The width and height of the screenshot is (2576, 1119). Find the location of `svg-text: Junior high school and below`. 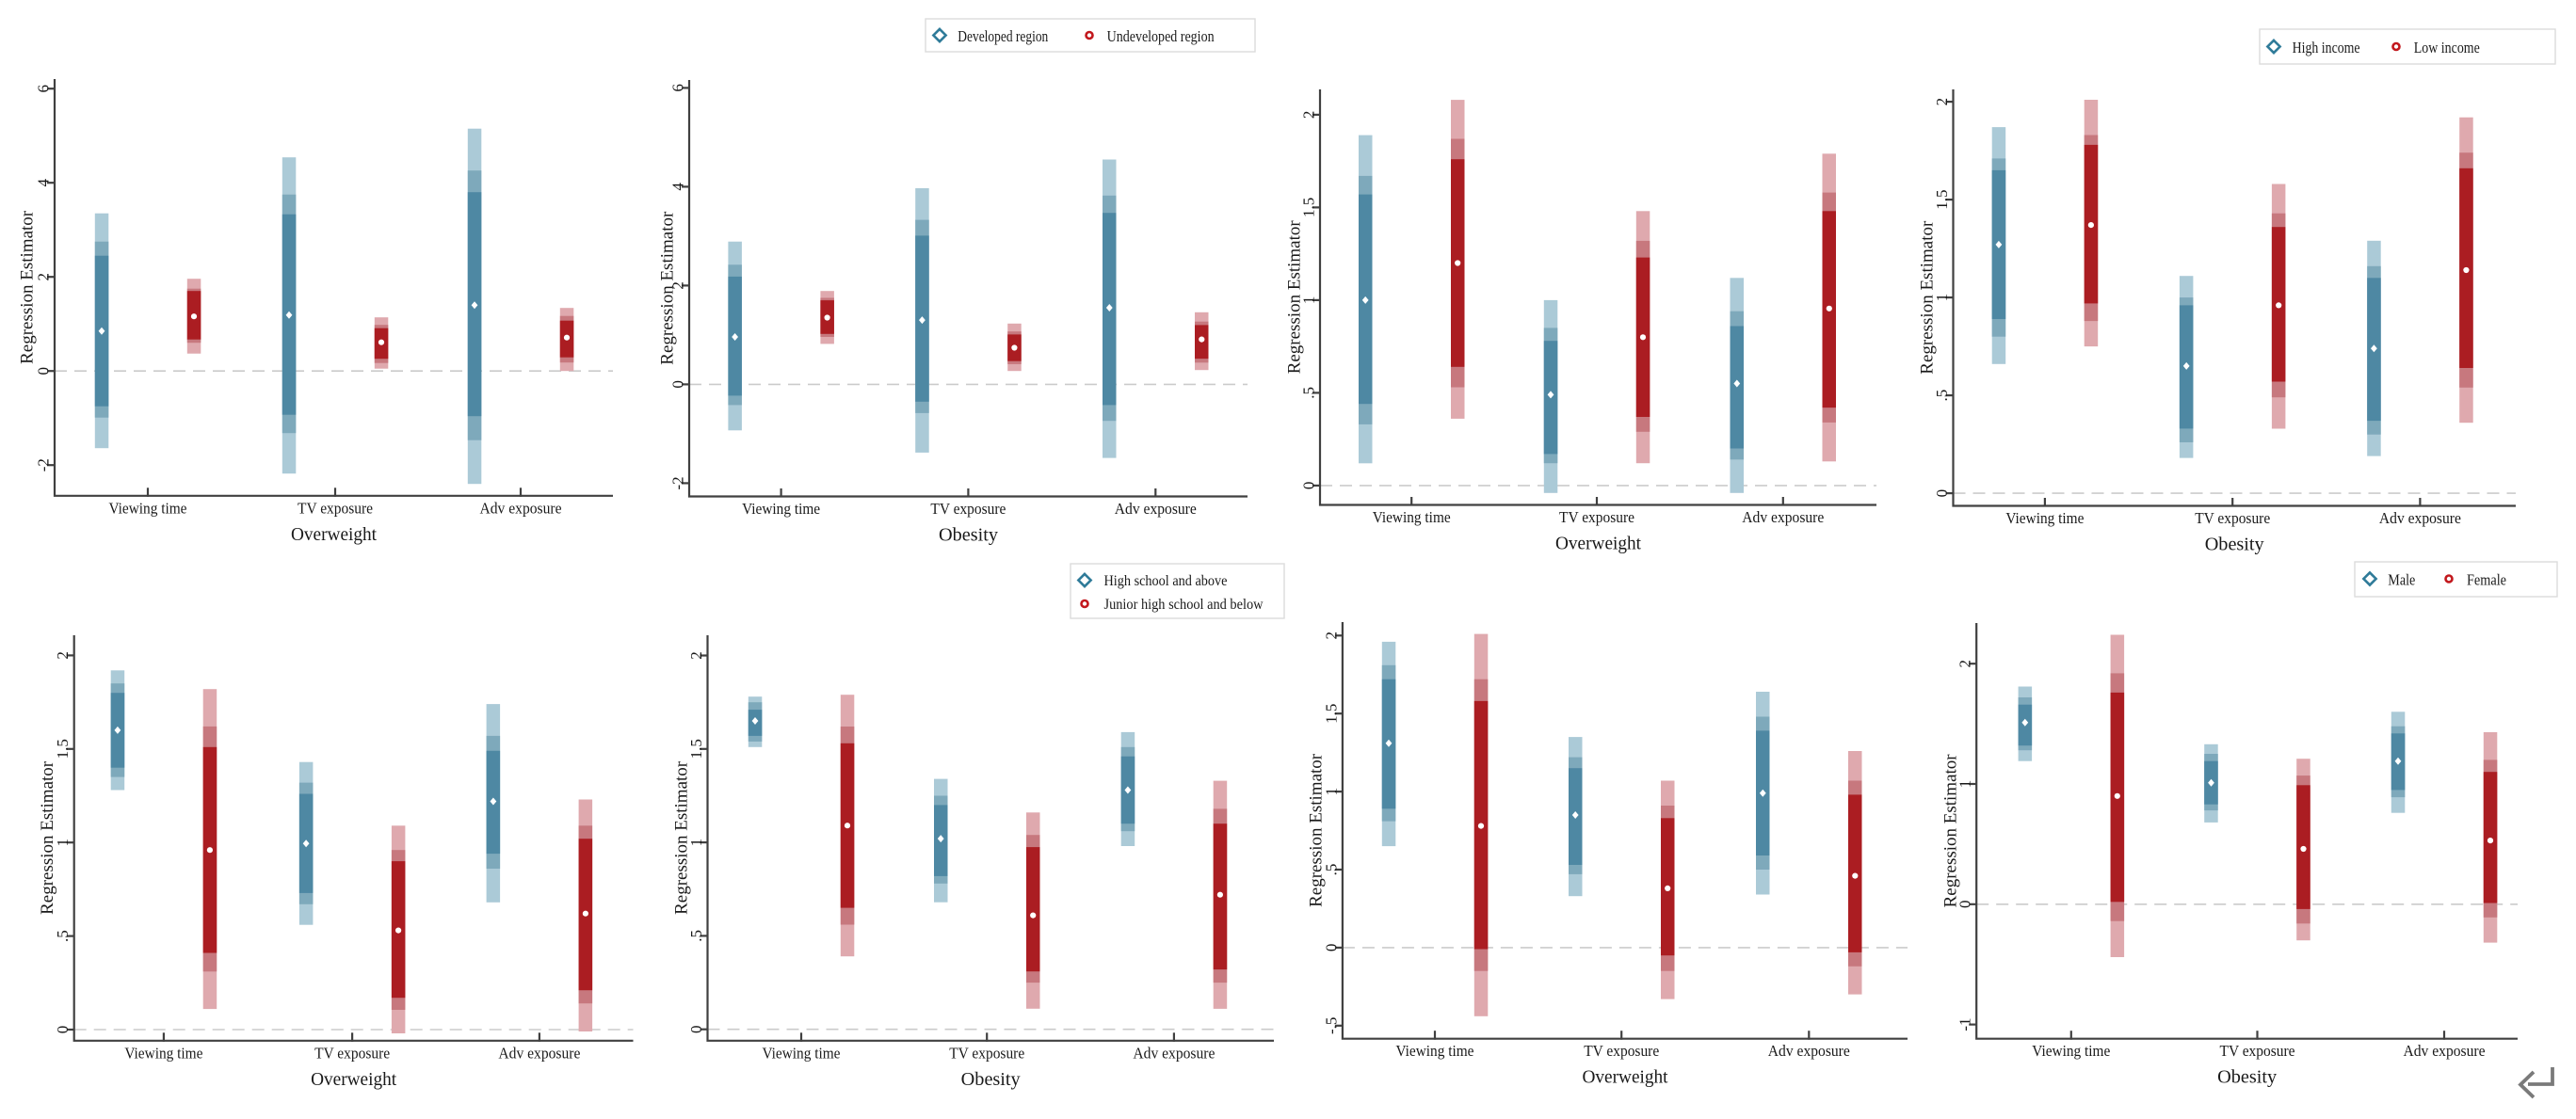

svg-text: Junior high school and below is located at coordinates (1184, 605).